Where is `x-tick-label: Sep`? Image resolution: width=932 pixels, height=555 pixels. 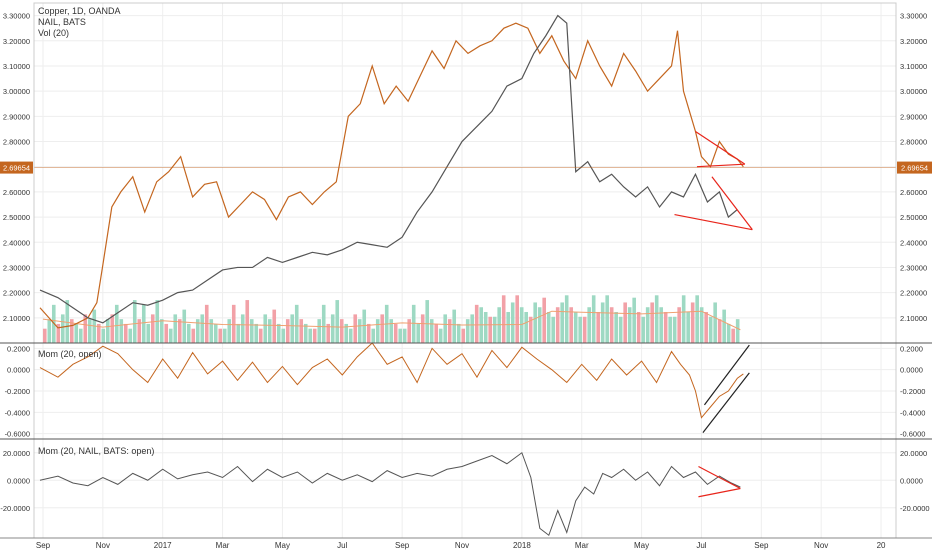
x-tick-label: Sep is located at coordinates (761, 545).